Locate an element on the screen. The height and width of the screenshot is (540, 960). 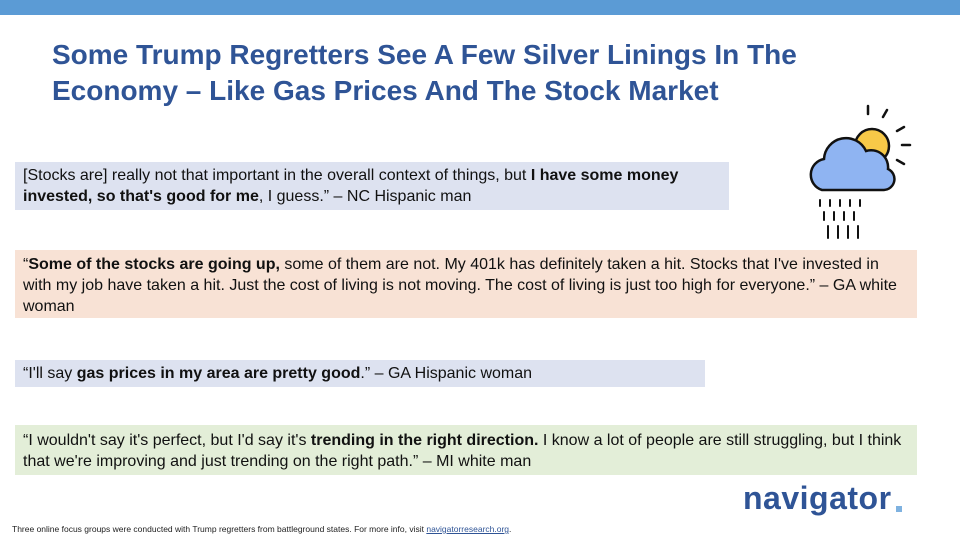
quote-bold: trending in the right direction. is located at coordinates (424, 440).